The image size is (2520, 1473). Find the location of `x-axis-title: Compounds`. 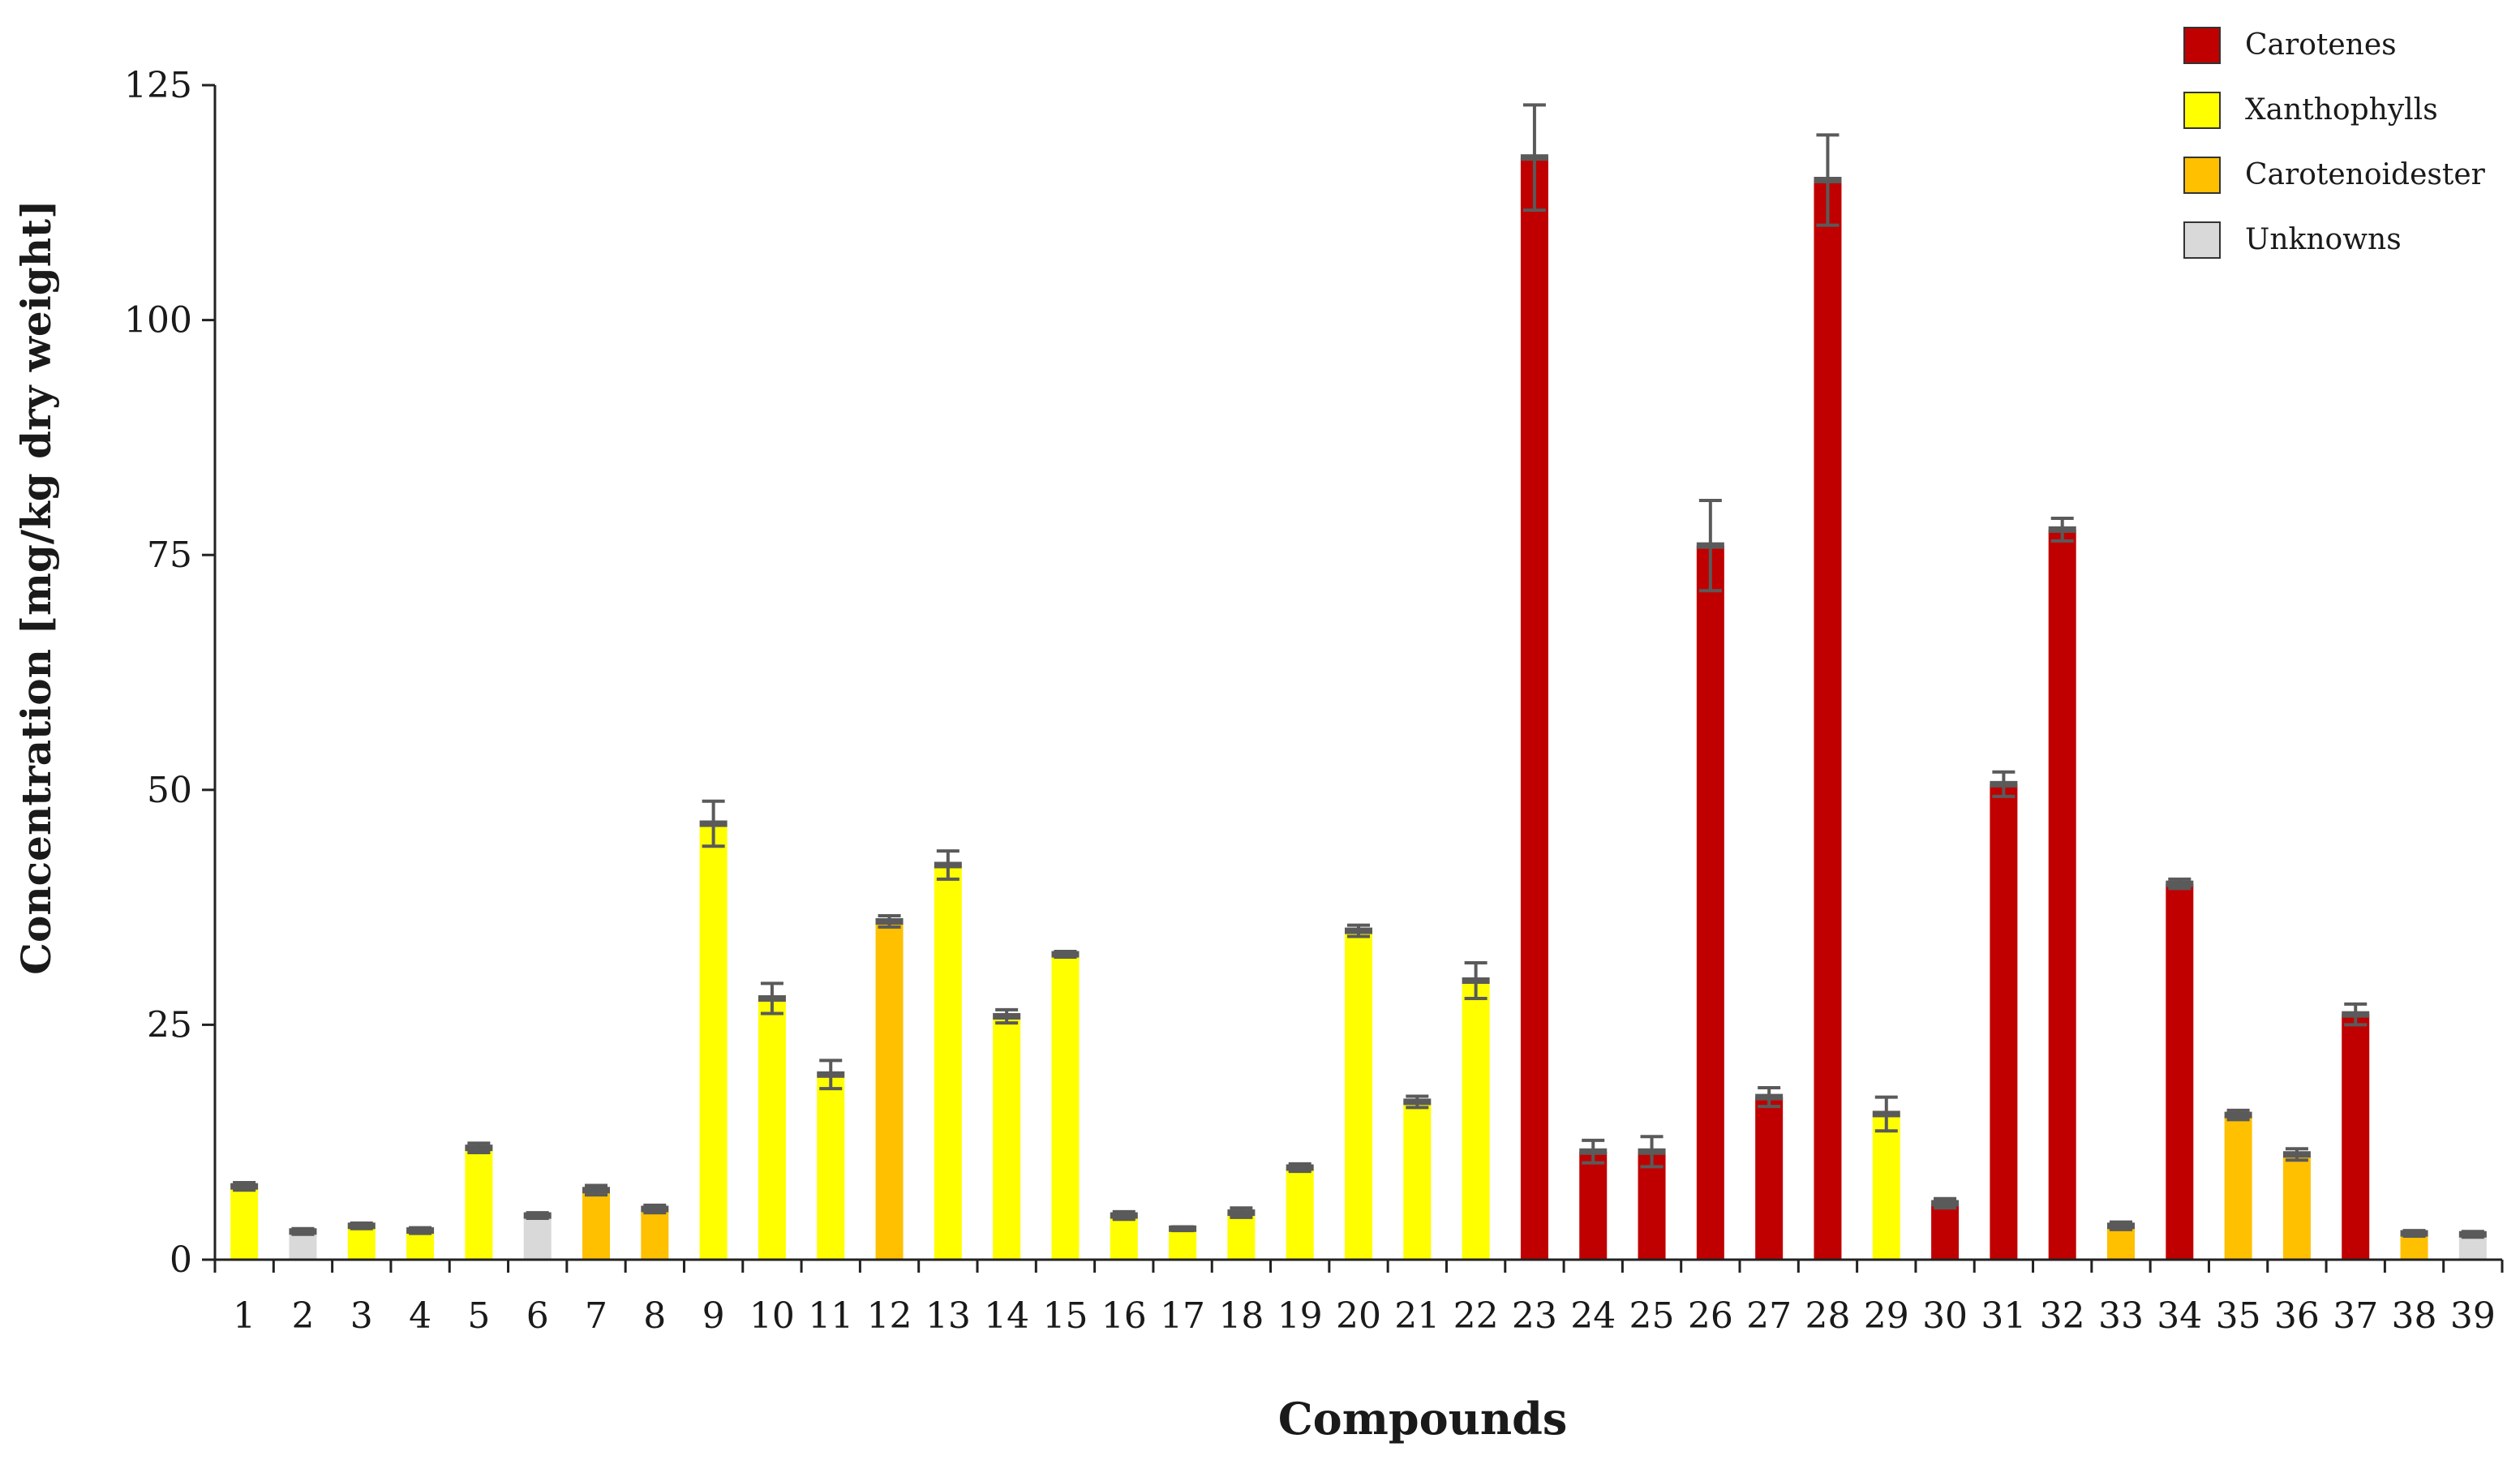

x-axis-title: Compounds is located at coordinates (1423, 1419).